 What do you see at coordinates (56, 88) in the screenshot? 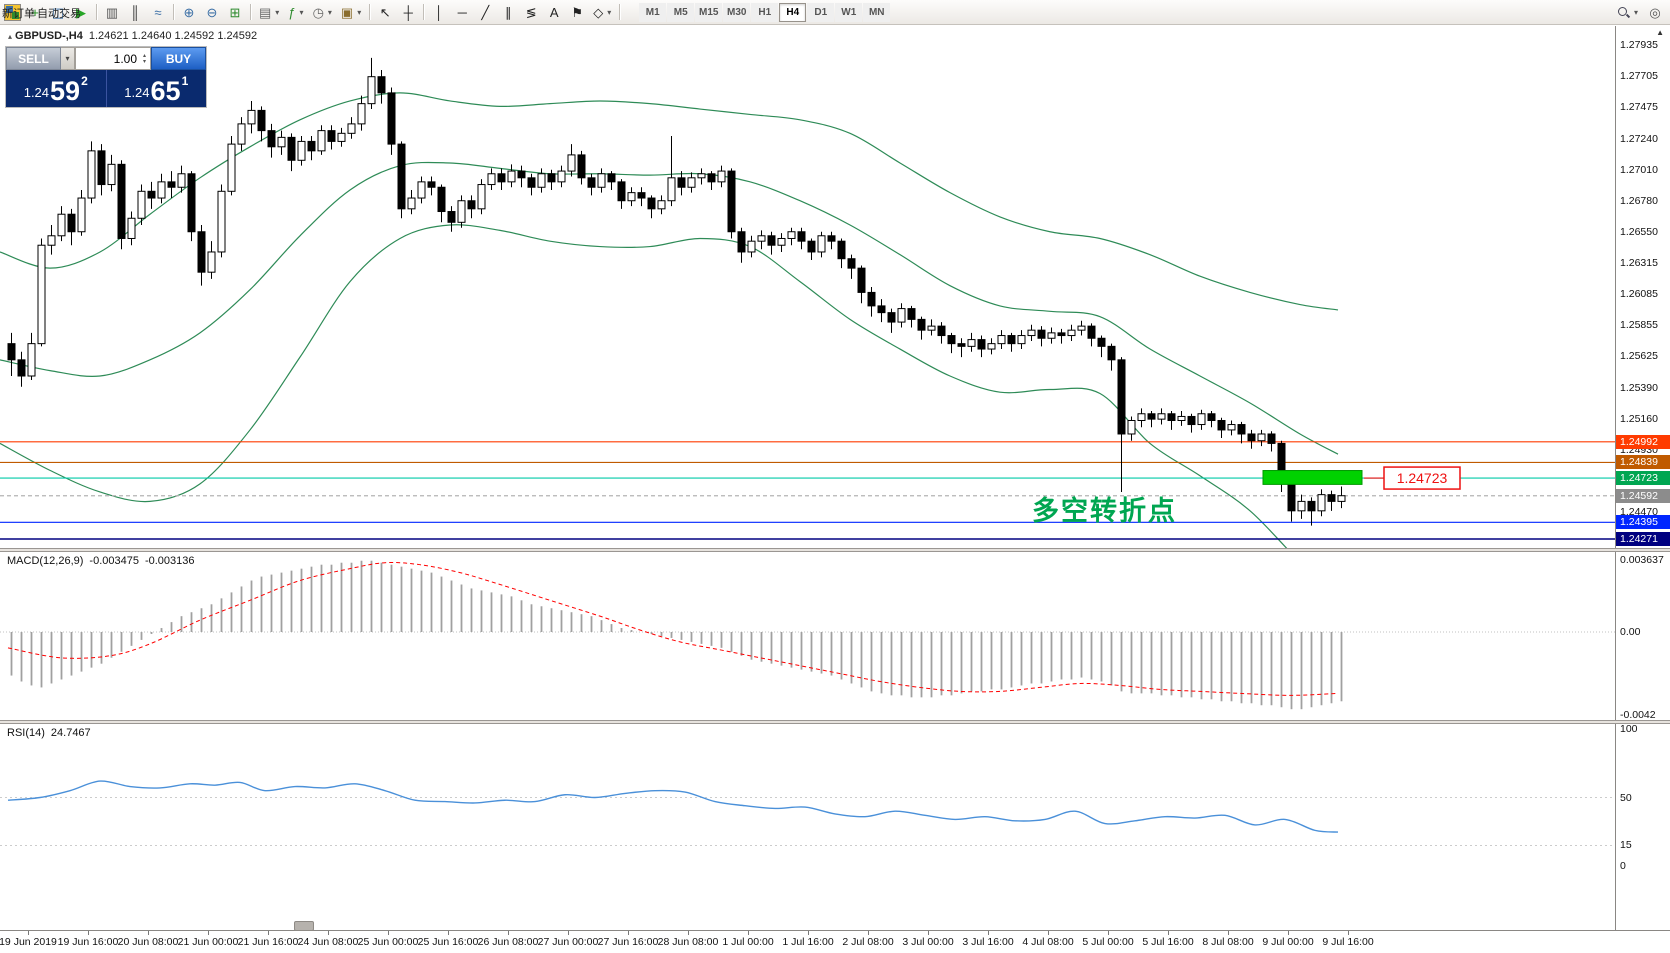
I see `bid-price: 1.24 59 2` at bounding box center [56, 88].